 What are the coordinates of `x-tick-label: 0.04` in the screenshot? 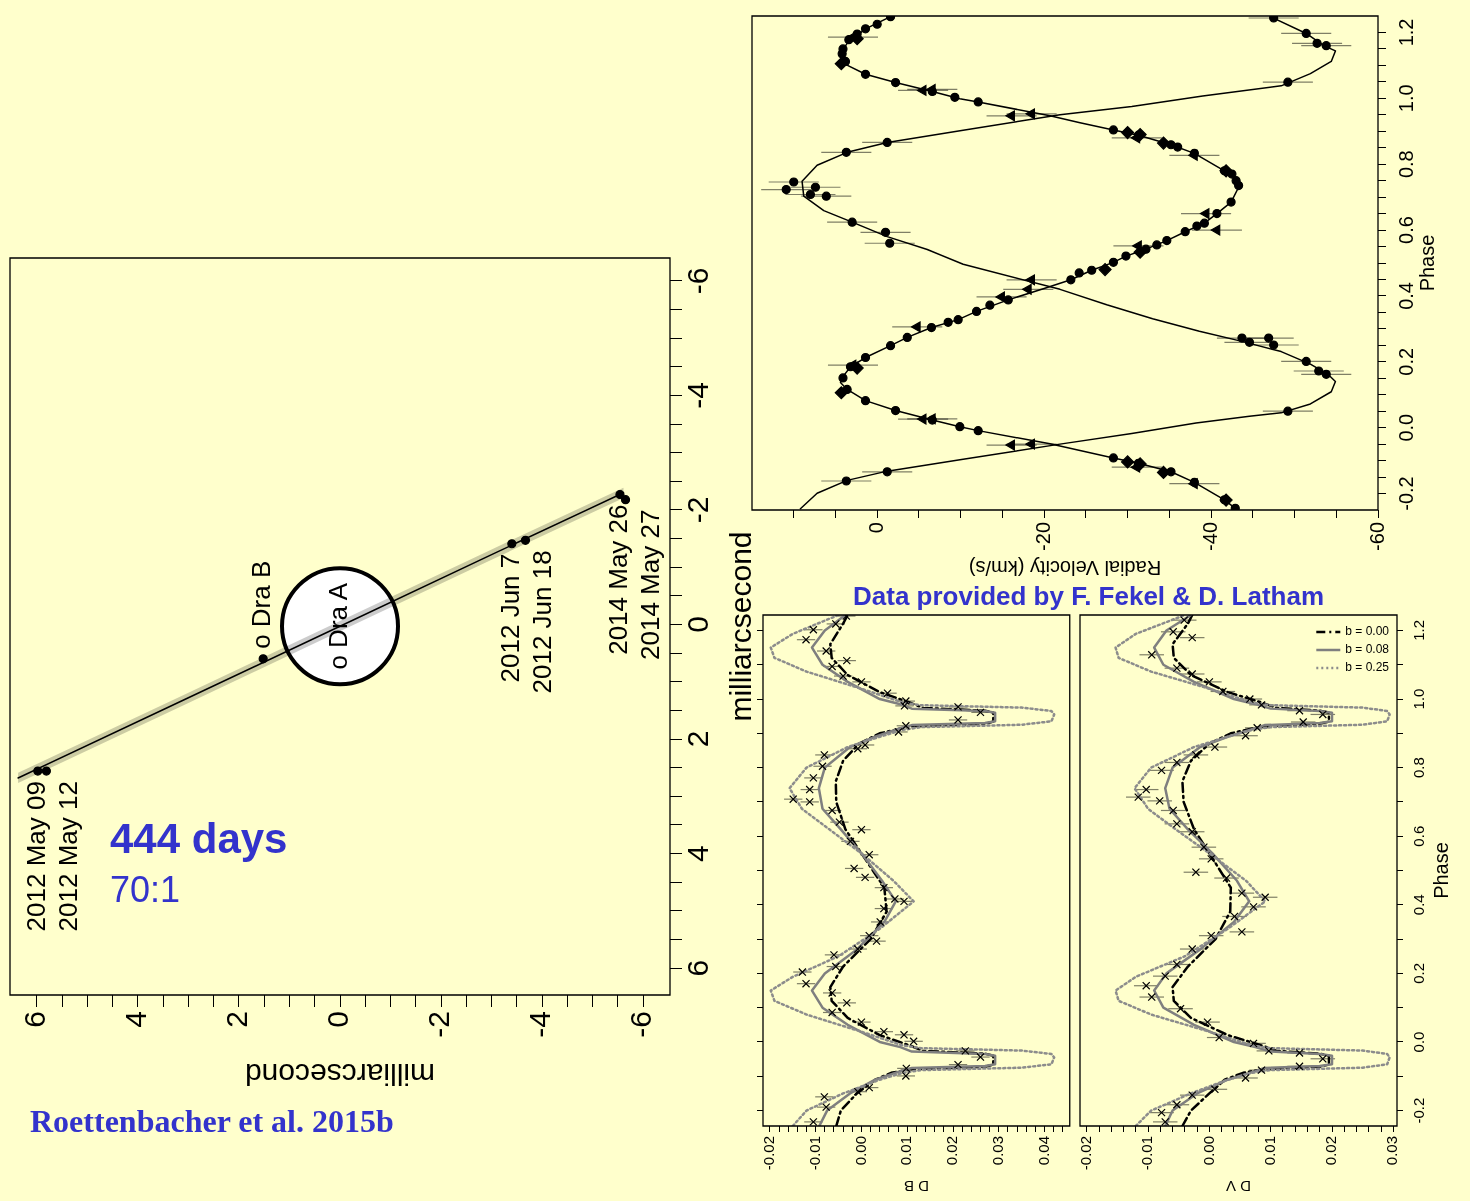 It's located at (1043, 1151).